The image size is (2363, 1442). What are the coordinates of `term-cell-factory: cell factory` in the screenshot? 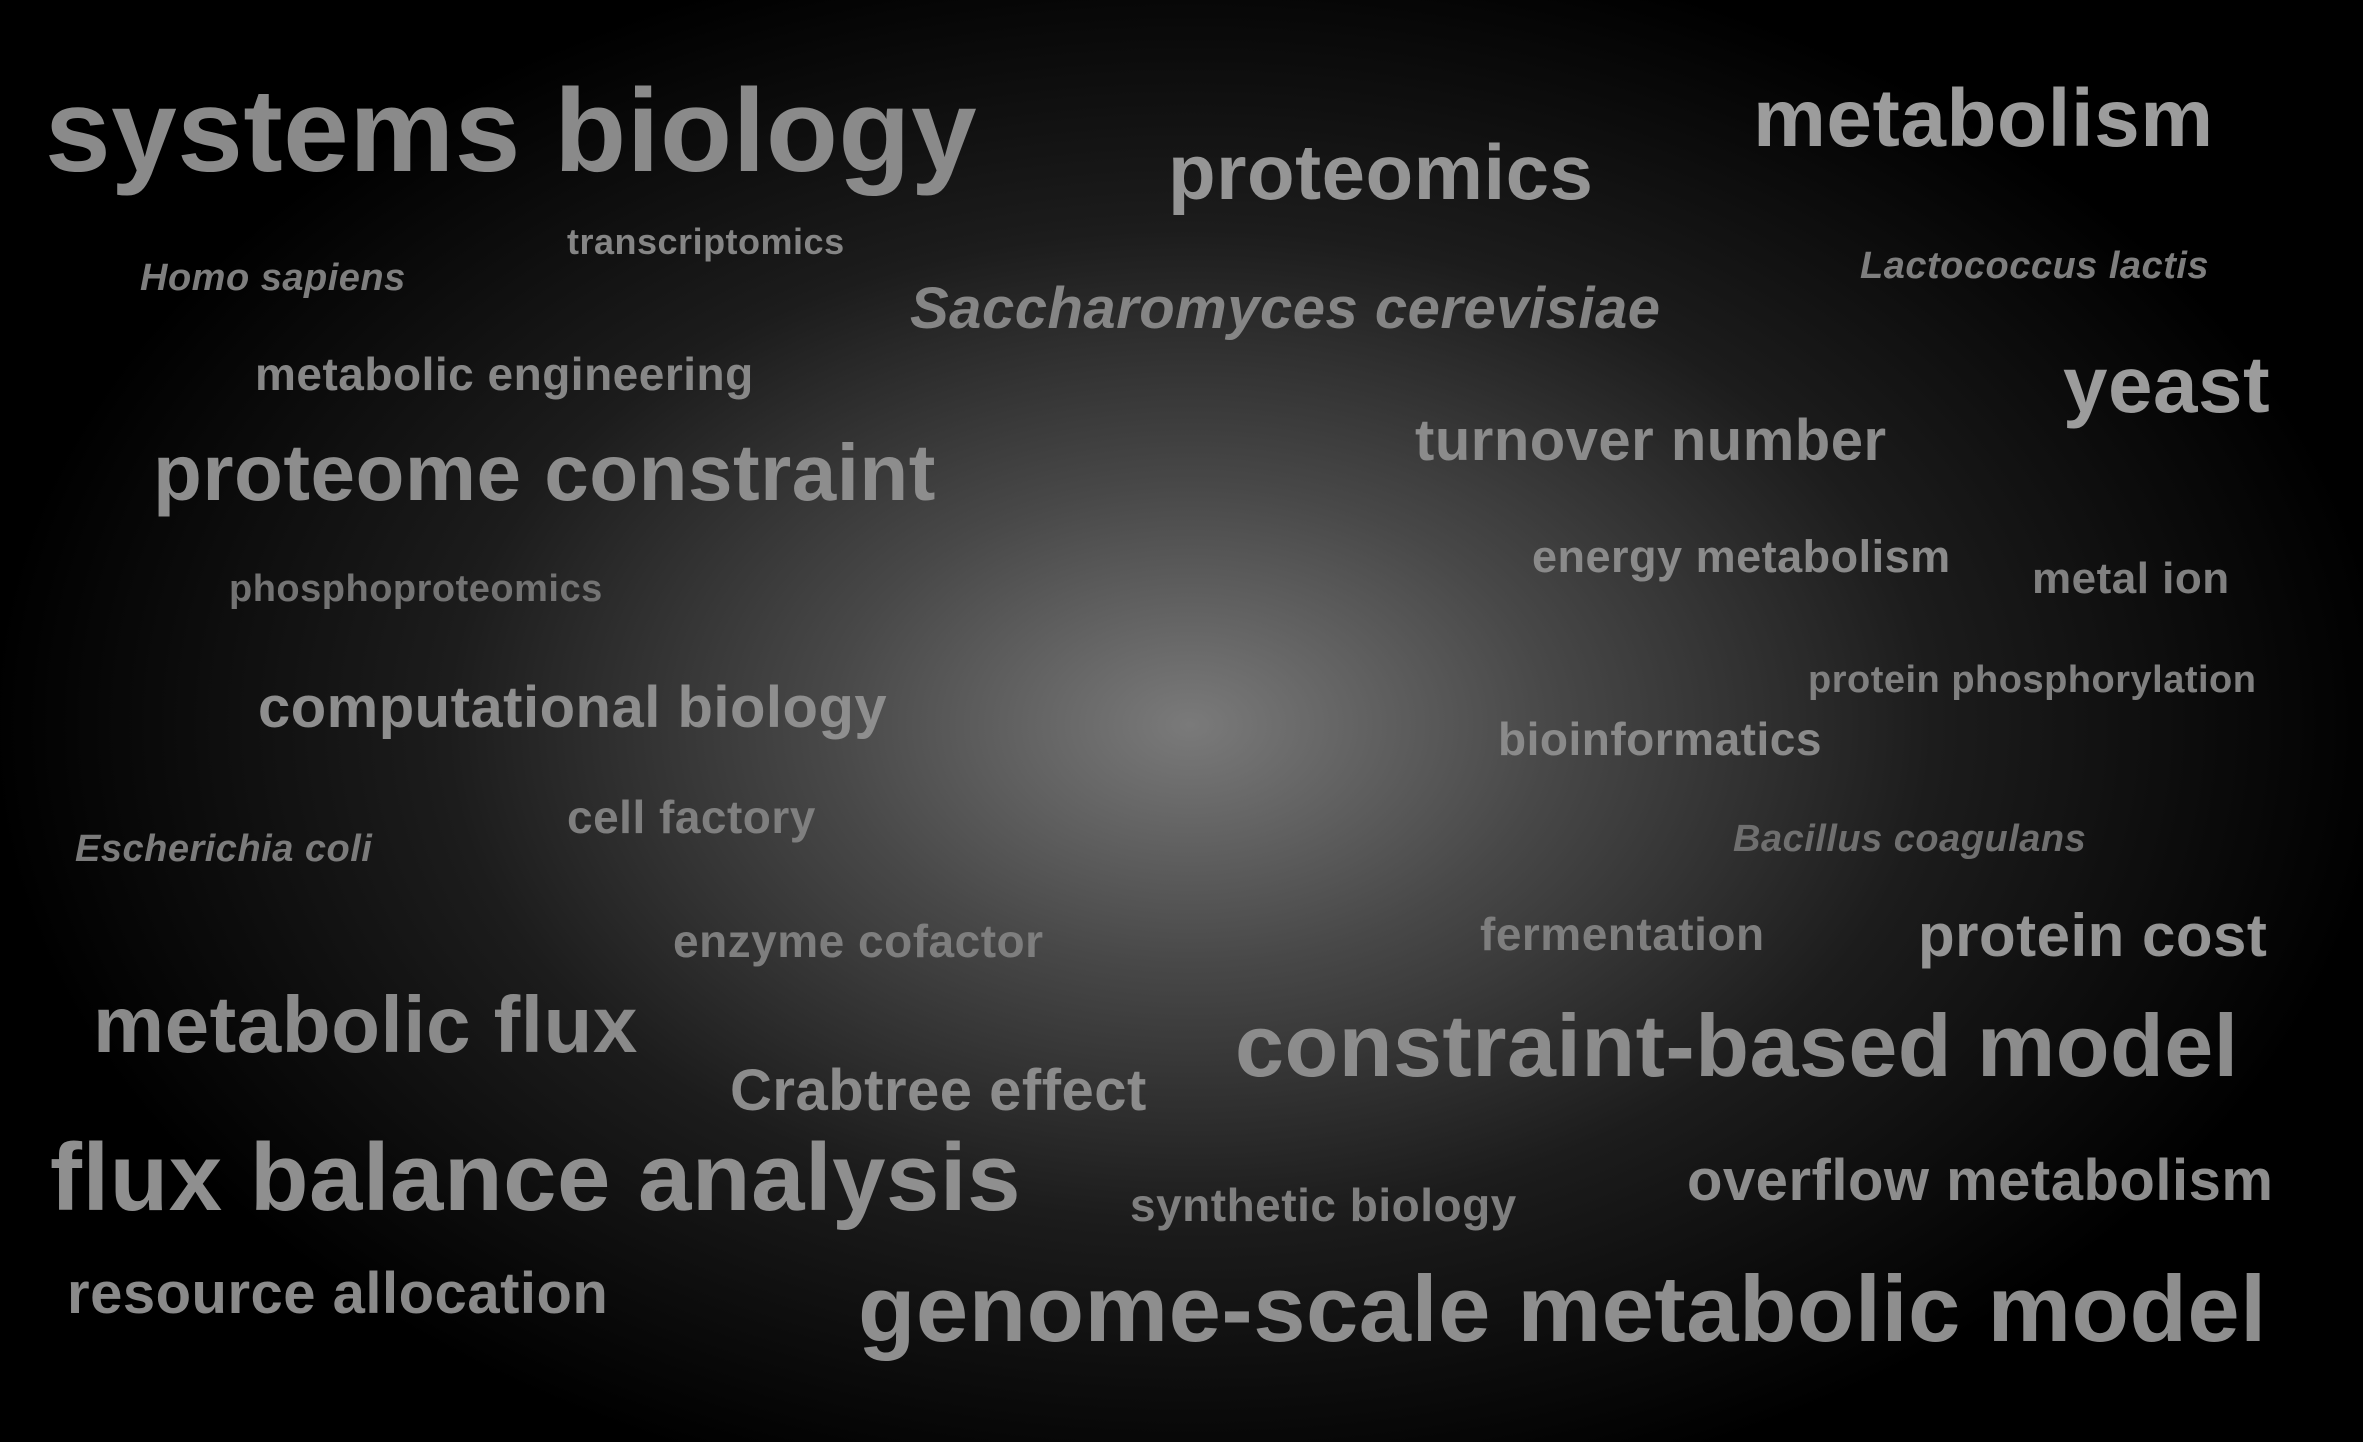 It's located at (691, 817).